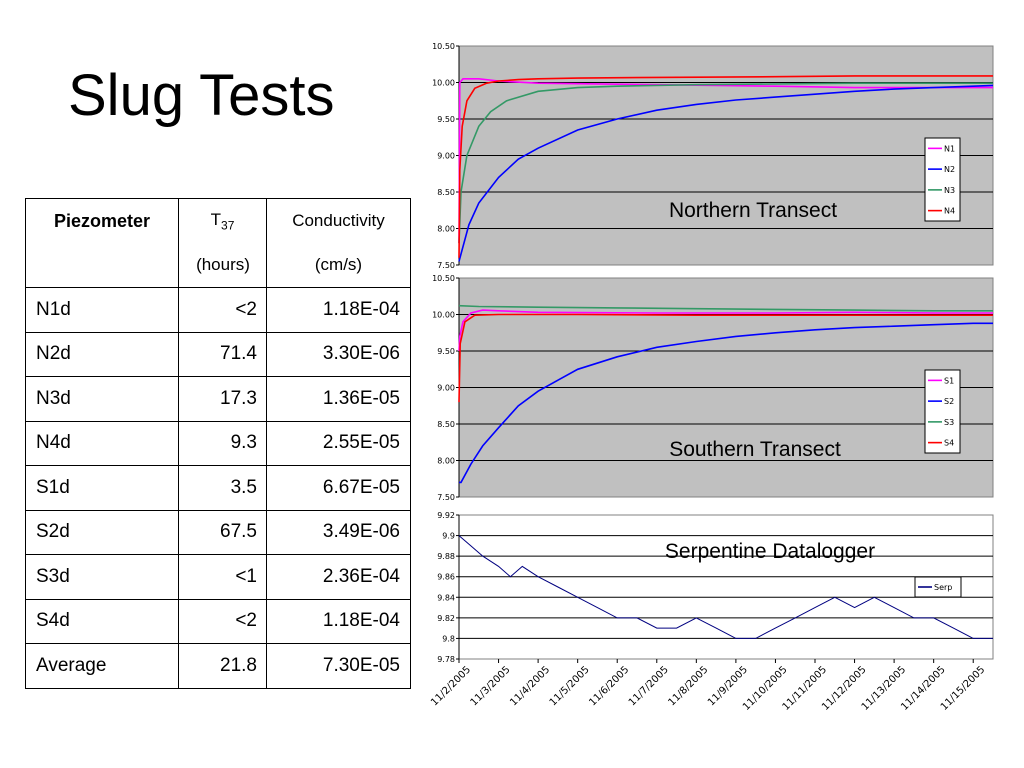  What do you see at coordinates (222, 399) in the screenshot?
I see `row-t37: 17.3` at bounding box center [222, 399].